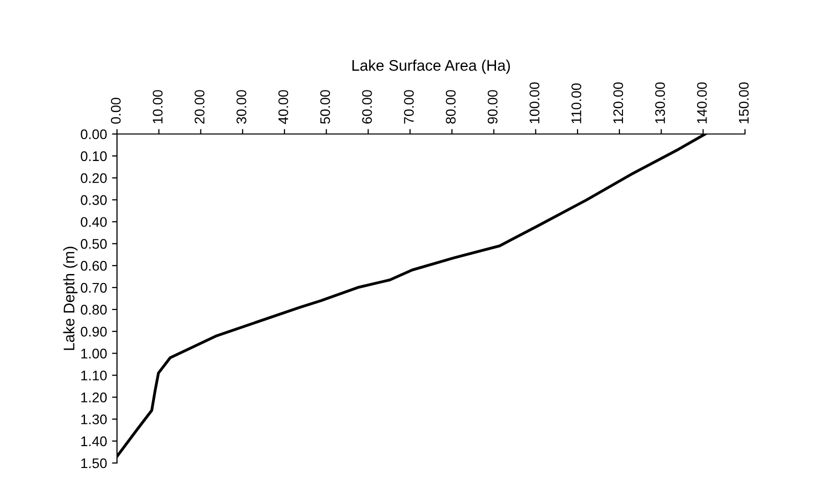 This screenshot has height=477, width=831. What do you see at coordinates (409, 107) in the screenshot?
I see `x-tick-label: 70.00` at bounding box center [409, 107].